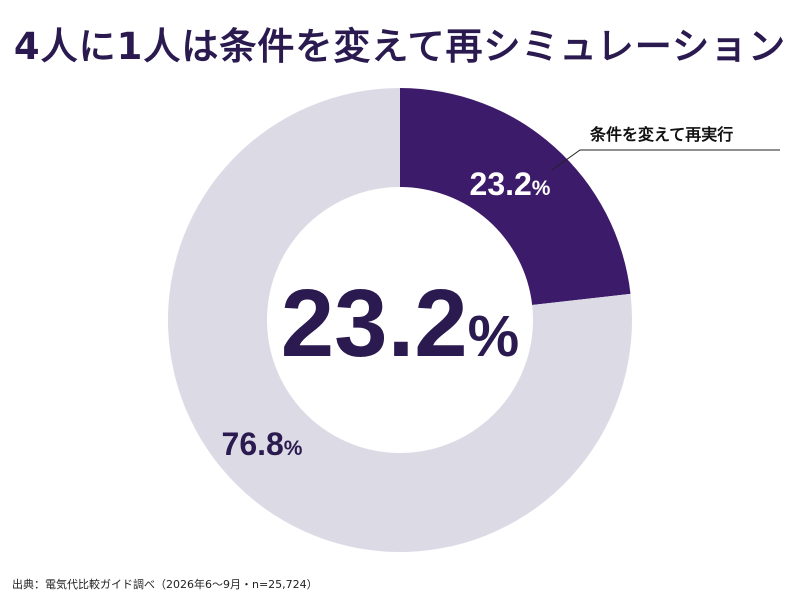  What do you see at coordinates (400, 46) in the screenshot?
I see `chart-title: 4人に1人は条件を変えて再シミュレーション` at bounding box center [400, 46].